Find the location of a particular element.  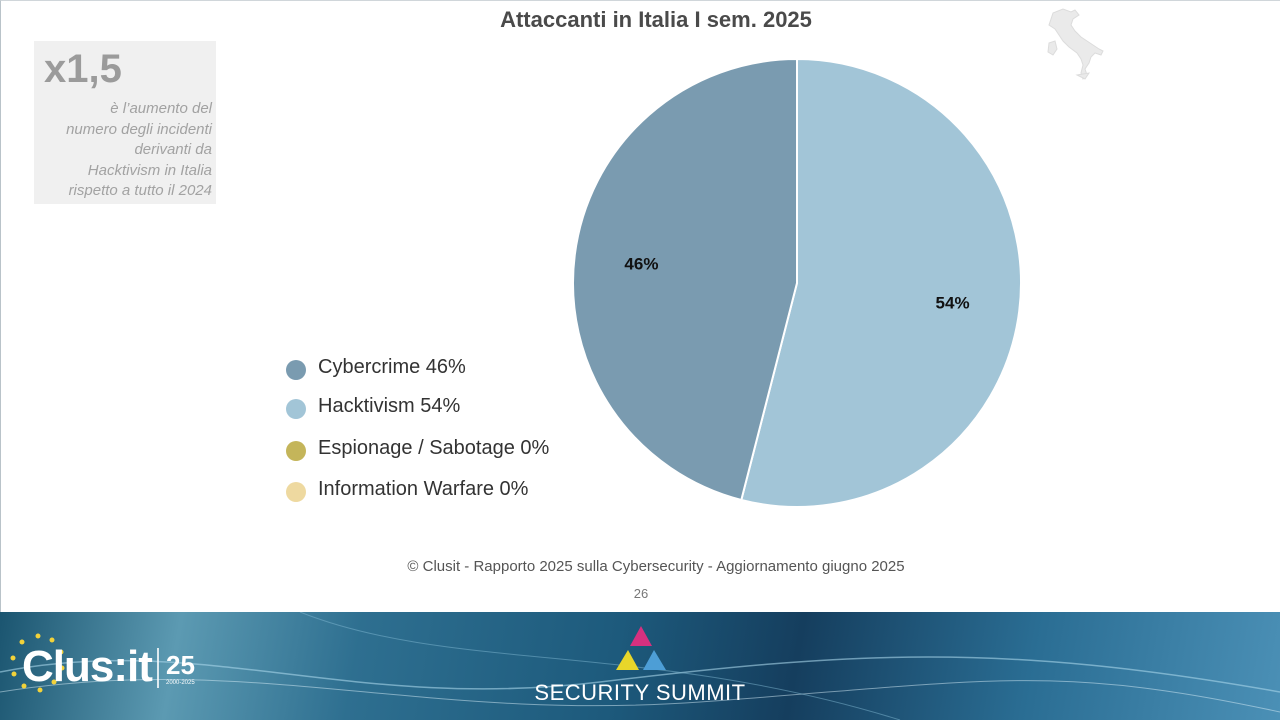

logo-divider is located at coordinates (158, 668).